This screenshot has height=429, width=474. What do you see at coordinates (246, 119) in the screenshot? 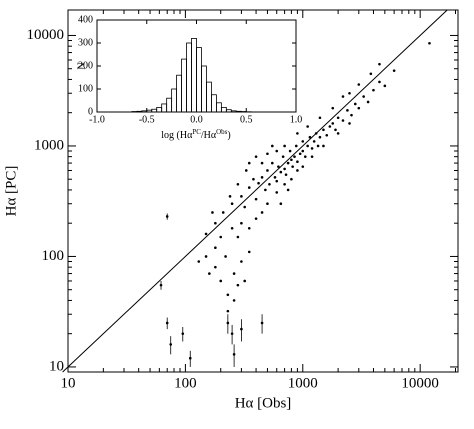
I see `x-tick-label: 0.5` at bounding box center [246, 119].